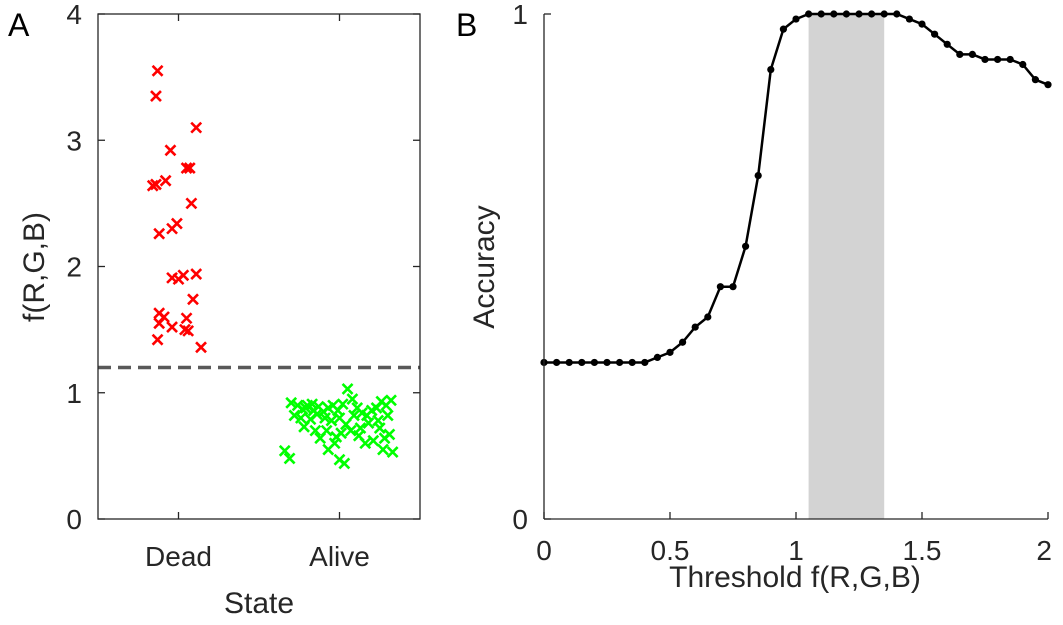 The image size is (1063, 625). I want to click on panel-letter-a: A, so click(19, 25).